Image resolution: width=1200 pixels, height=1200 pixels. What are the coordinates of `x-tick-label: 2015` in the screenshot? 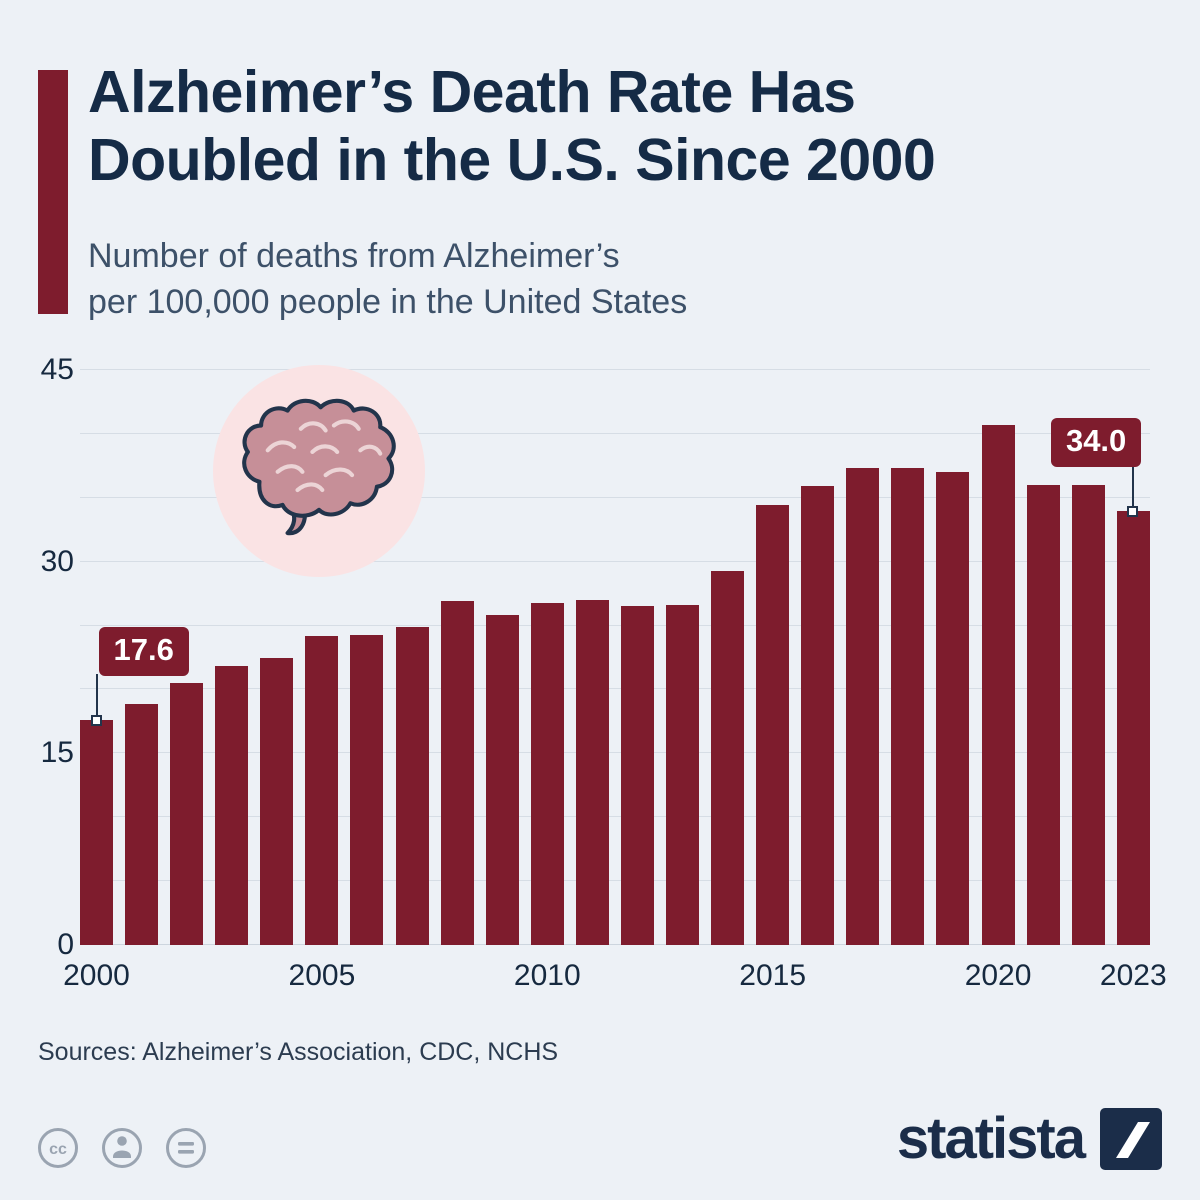 It's located at (773, 975).